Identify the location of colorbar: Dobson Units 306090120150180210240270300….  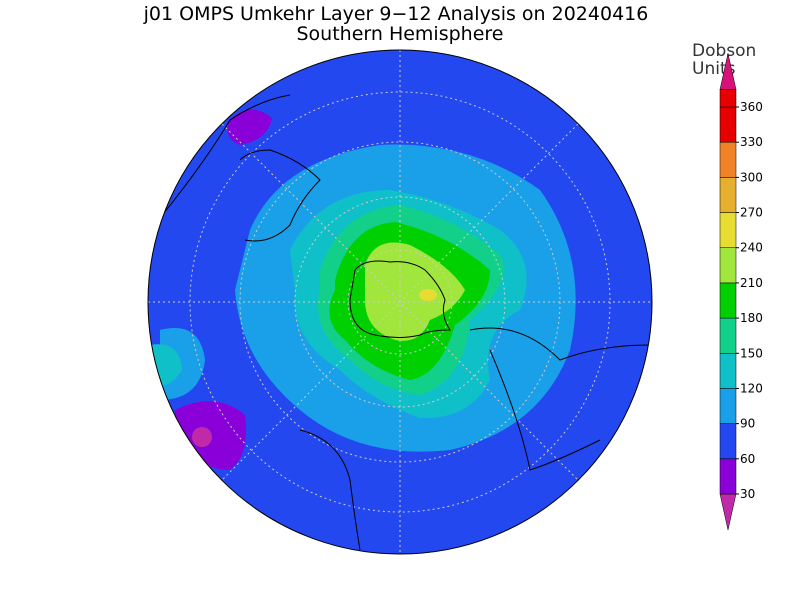
(727, 286).